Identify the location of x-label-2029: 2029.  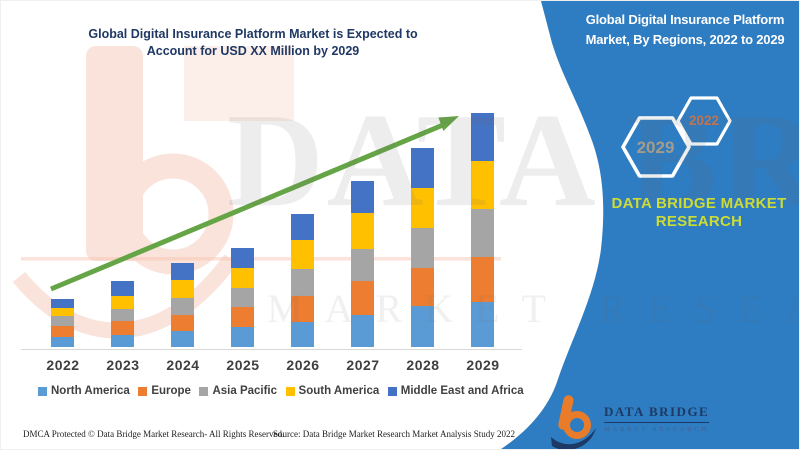
(483, 365).